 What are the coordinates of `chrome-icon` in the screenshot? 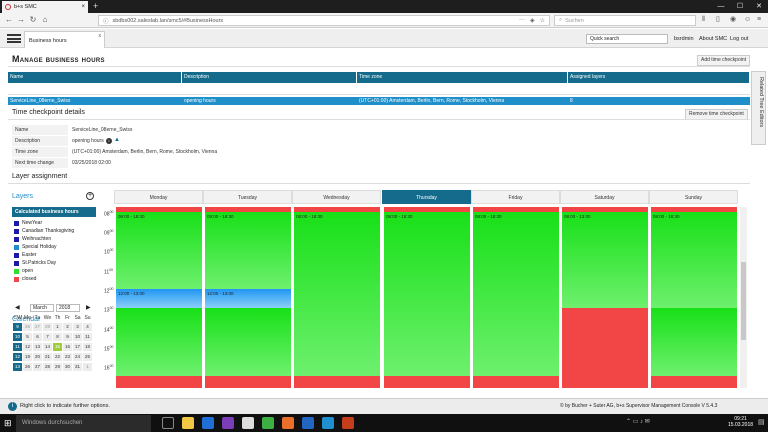 It's located at (268, 423).